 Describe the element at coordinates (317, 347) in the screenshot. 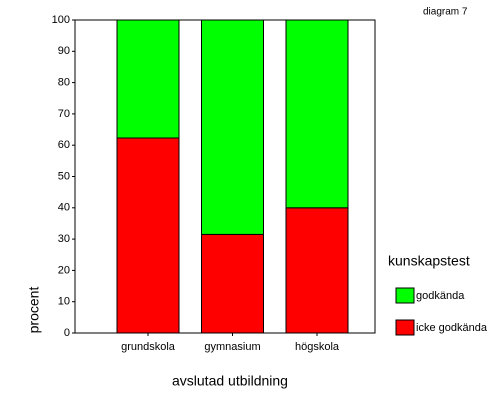

I see `x-tick-label: högskola` at that location.